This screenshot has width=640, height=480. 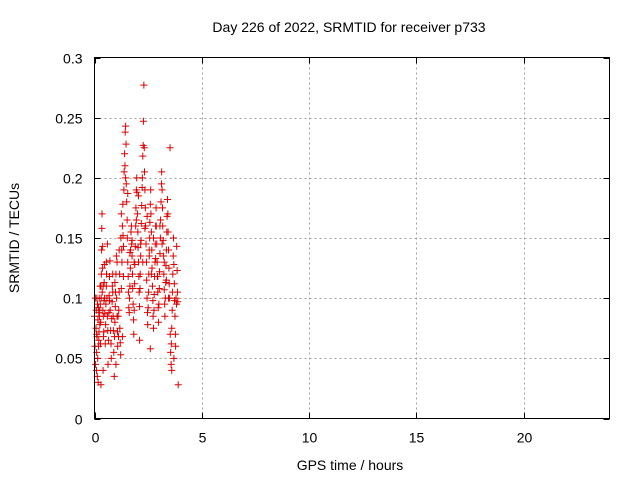 I want to click on data-points, so click(x=136, y=235).